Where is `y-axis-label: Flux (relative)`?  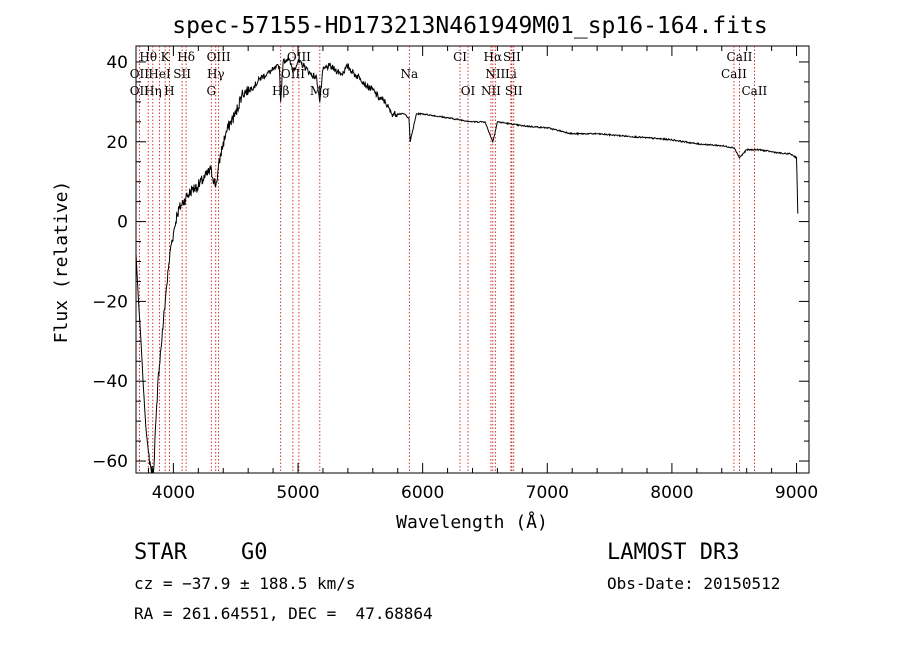
y-axis-label: Flux (relative) is located at coordinates (61, 262).